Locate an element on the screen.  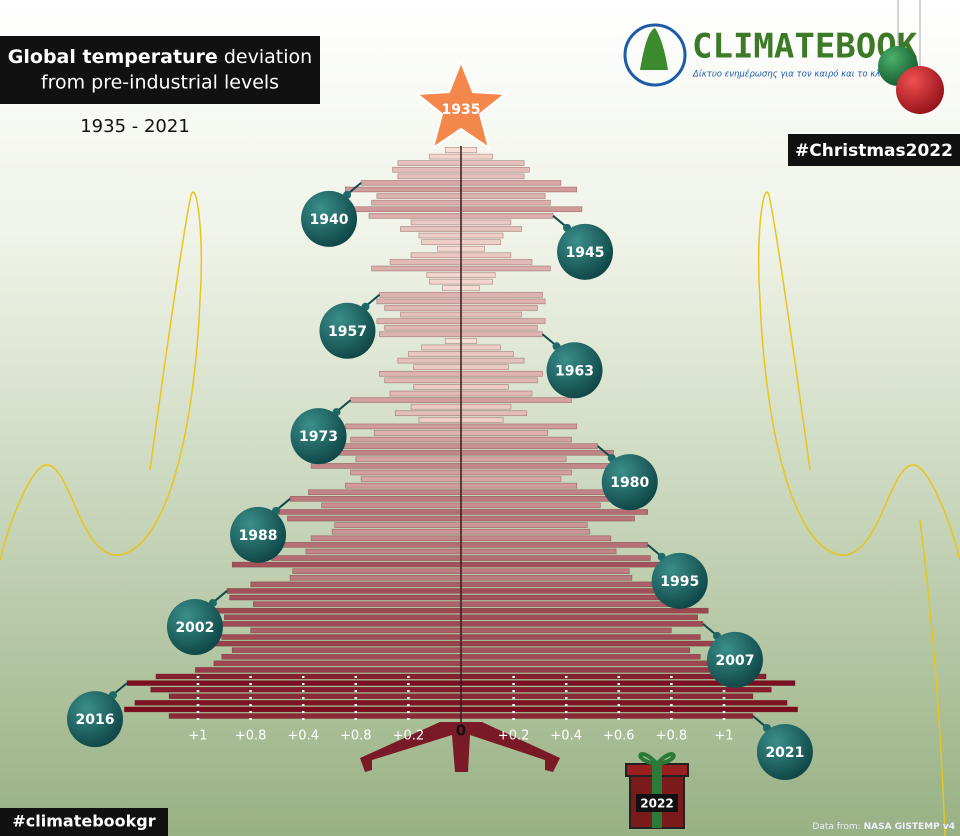
ornament-label: 1973 is located at coordinates (318, 437).